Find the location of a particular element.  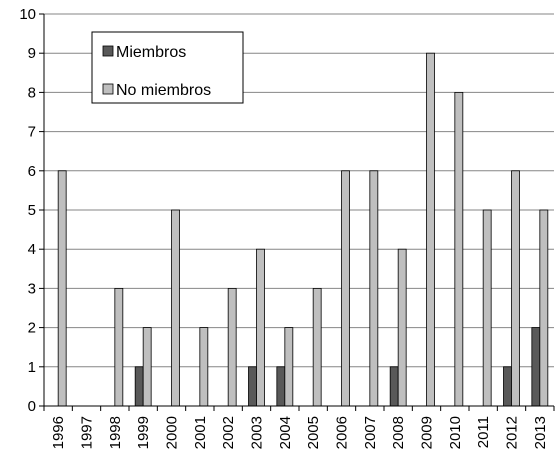

x-tick-label: 2005 is located at coordinates (313, 432).